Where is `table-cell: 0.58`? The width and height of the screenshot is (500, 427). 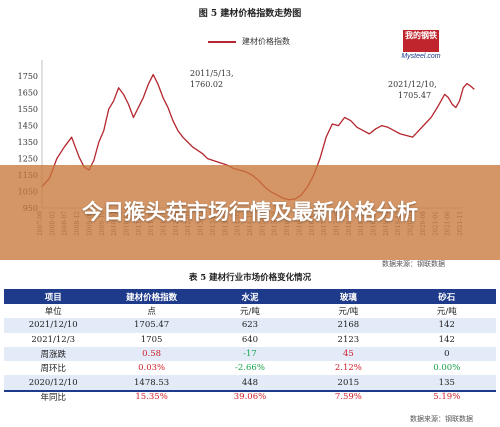 table-cell: 0.58 is located at coordinates (151, 354).